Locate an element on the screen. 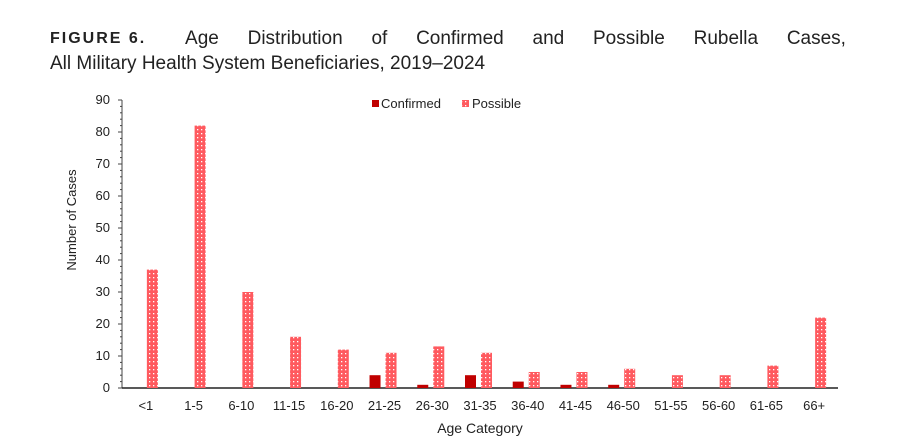 This screenshot has width=900, height=440. title-word: Rubella is located at coordinates (726, 38).